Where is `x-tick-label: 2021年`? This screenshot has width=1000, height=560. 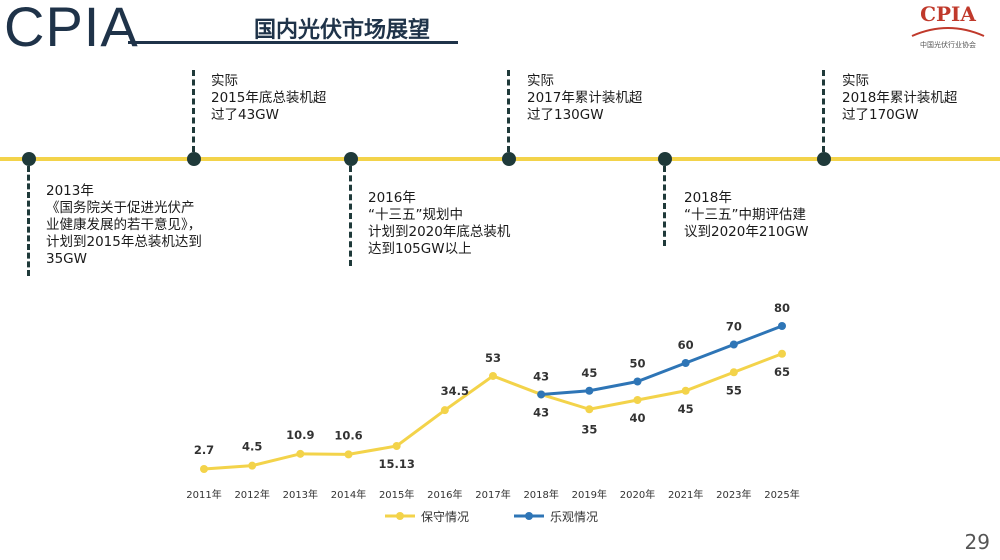 x-tick-label: 2021年 is located at coordinates (685, 494).